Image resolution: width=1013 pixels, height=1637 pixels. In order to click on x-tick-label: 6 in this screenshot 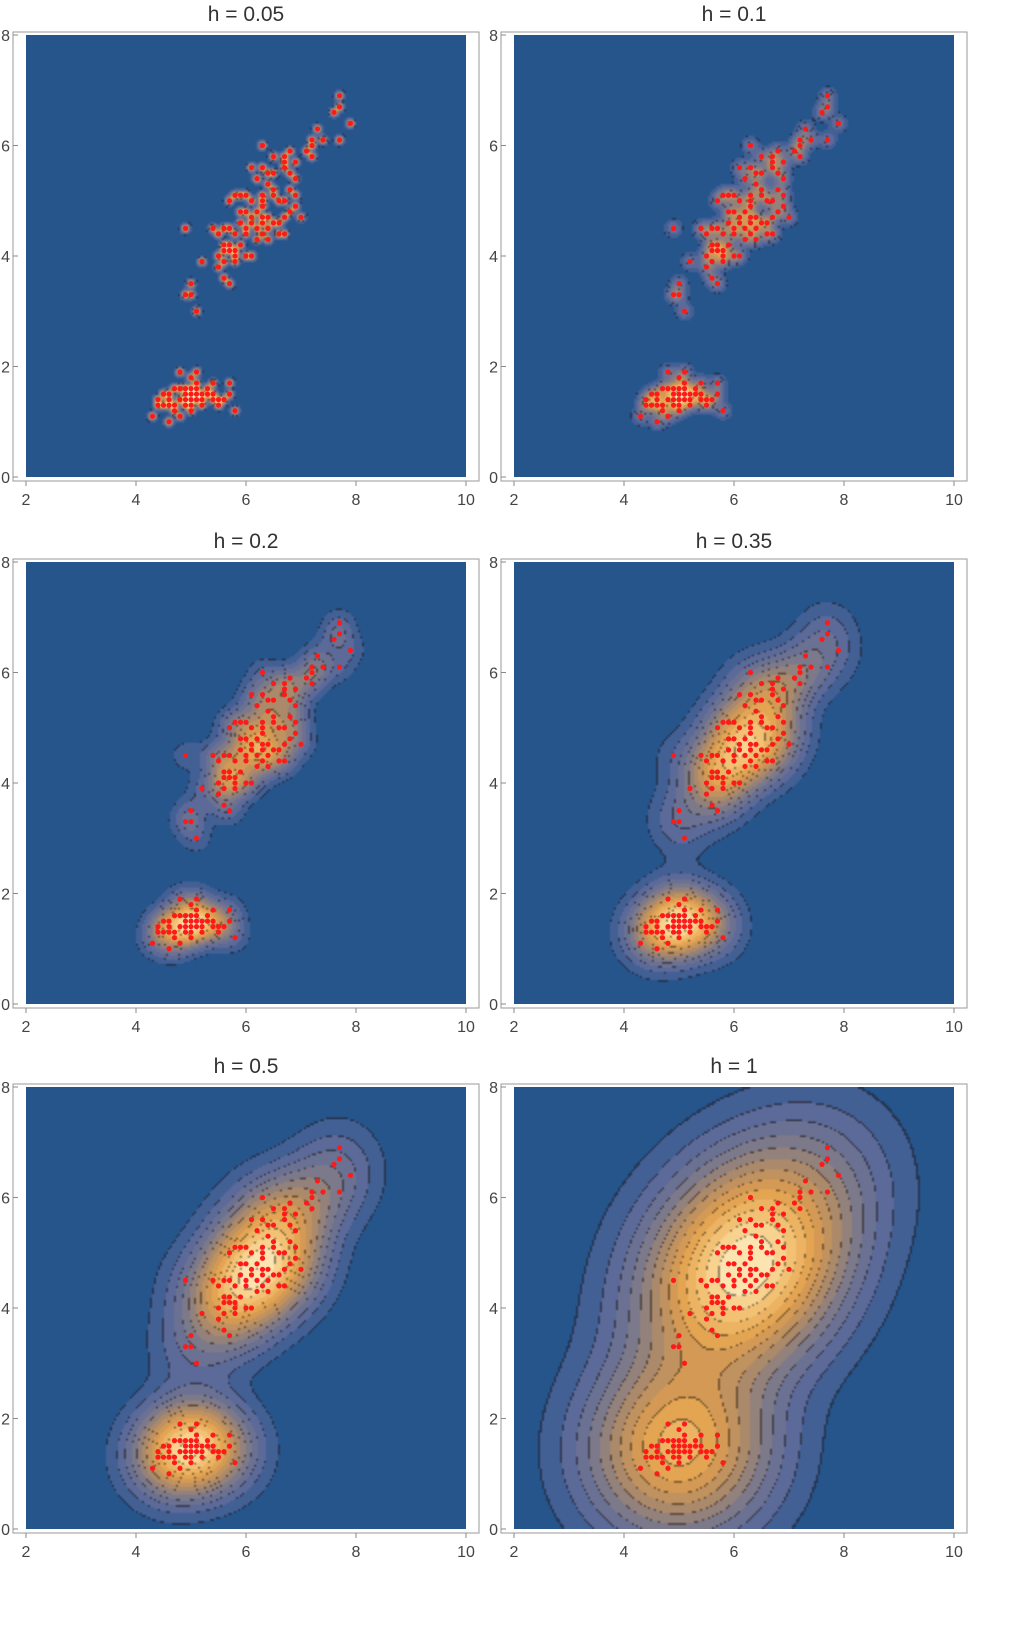, I will do `click(246, 500)`.